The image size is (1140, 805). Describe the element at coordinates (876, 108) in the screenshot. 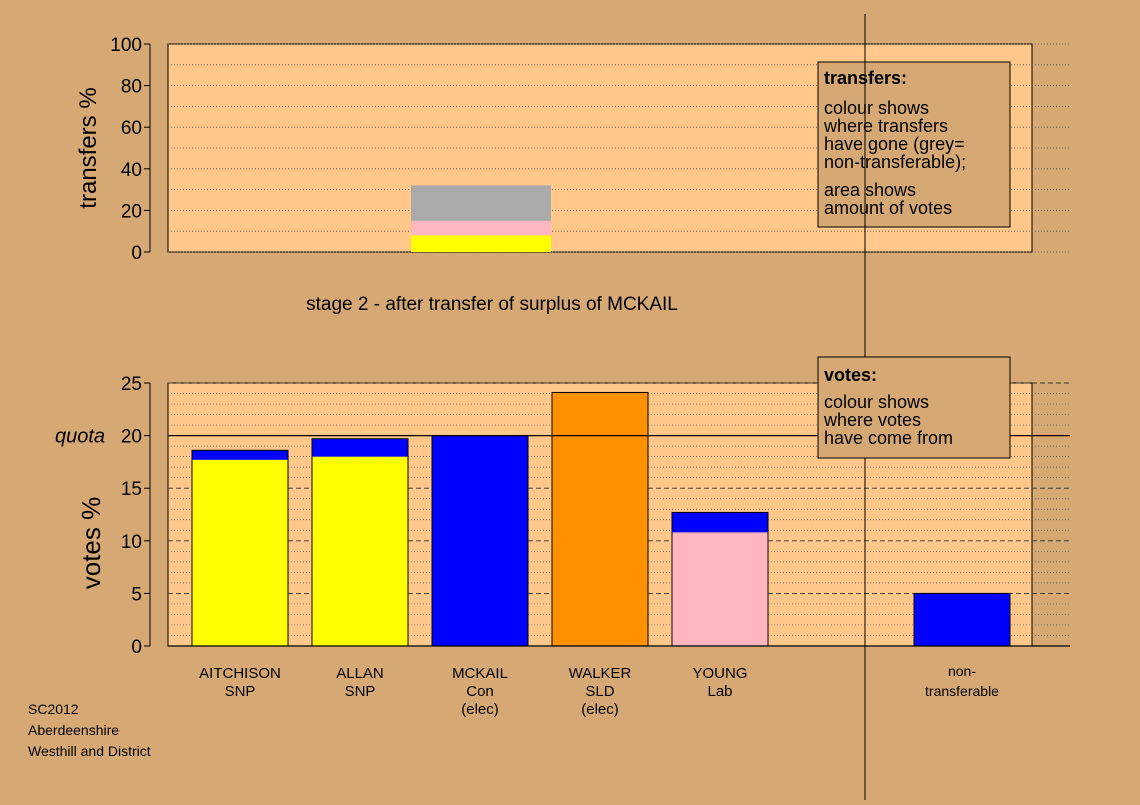

I see `transfers-legend-line: colour shows` at that location.